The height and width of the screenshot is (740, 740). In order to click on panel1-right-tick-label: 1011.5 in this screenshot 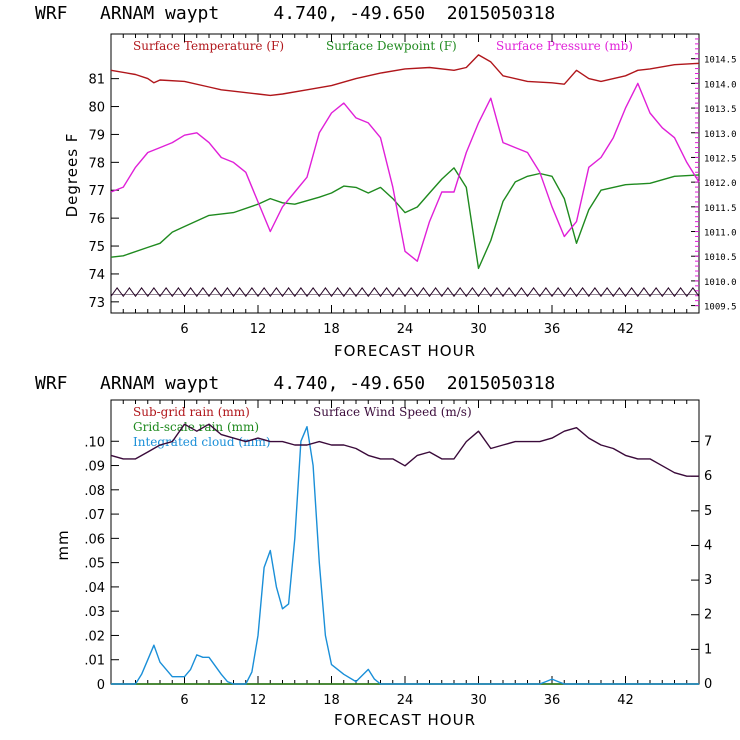, I will do `click(720, 209)`.